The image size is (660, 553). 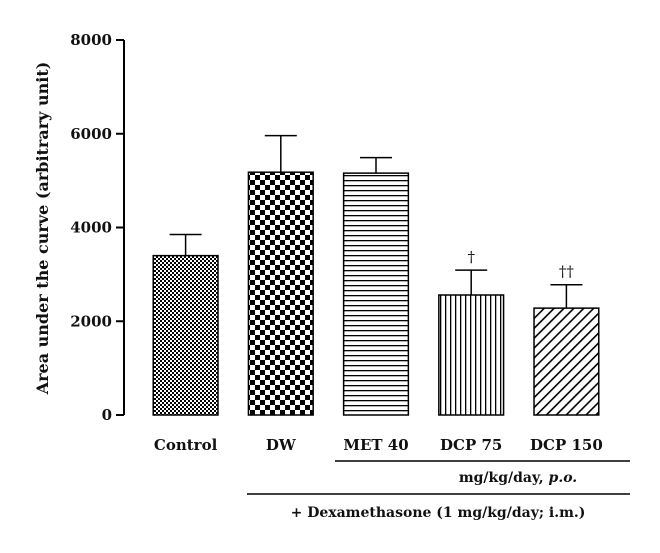 What do you see at coordinates (91, 134) in the screenshot?
I see `y-tick-label: 6000` at bounding box center [91, 134].